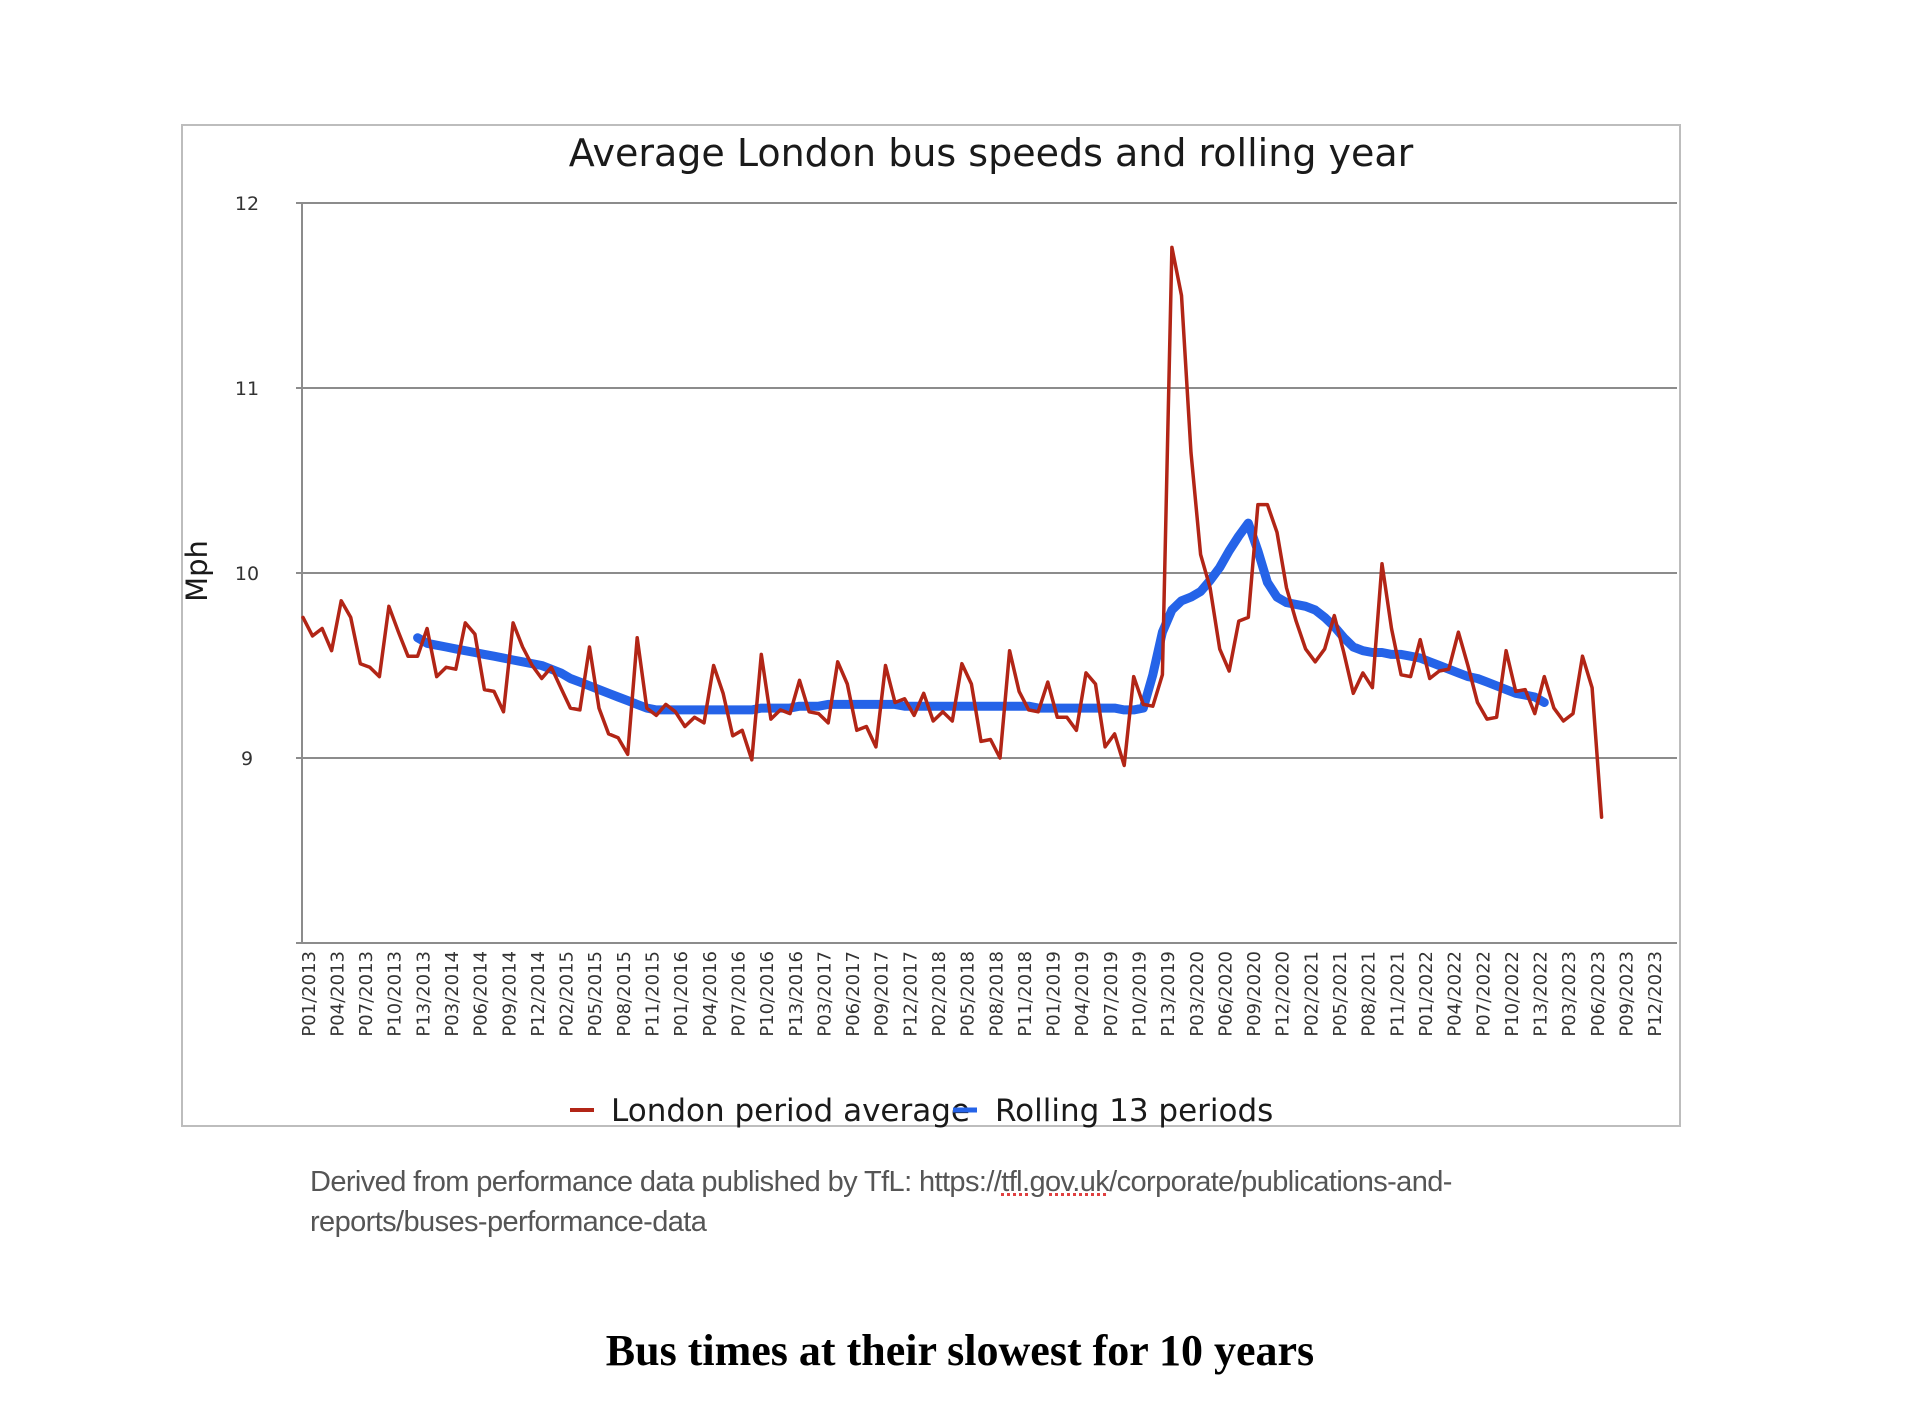  What do you see at coordinates (1254, 994) in the screenshot?
I see `x-tick-label: P09/2020` at bounding box center [1254, 994].